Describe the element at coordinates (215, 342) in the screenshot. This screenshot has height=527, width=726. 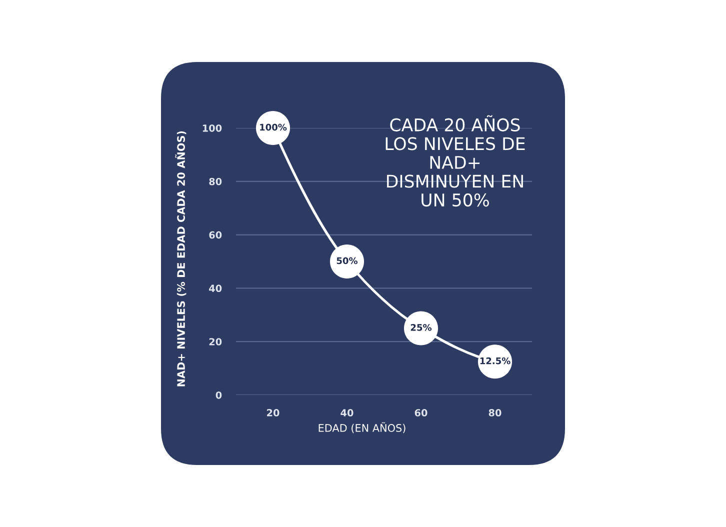
I see `y-tick-label: 20` at that location.